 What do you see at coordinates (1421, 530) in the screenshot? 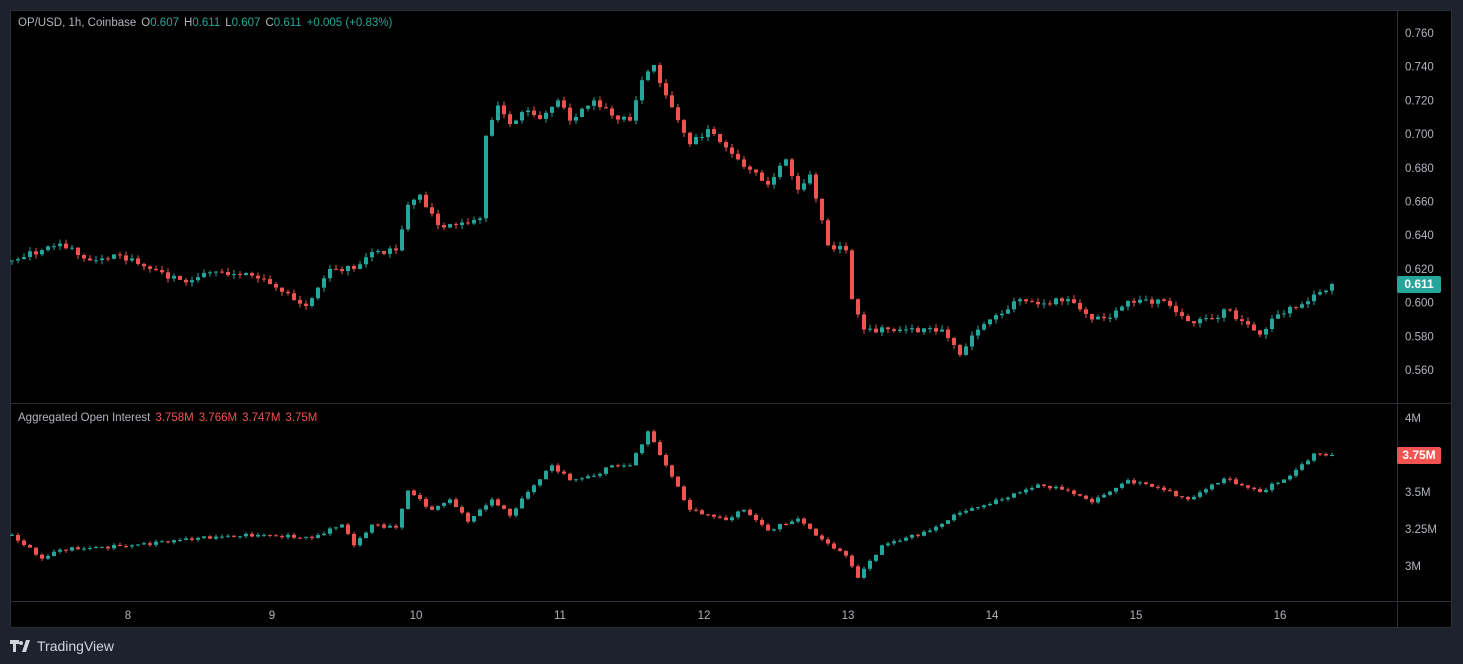
I see `oi-axis-tick: 3.25M` at bounding box center [1421, 530].